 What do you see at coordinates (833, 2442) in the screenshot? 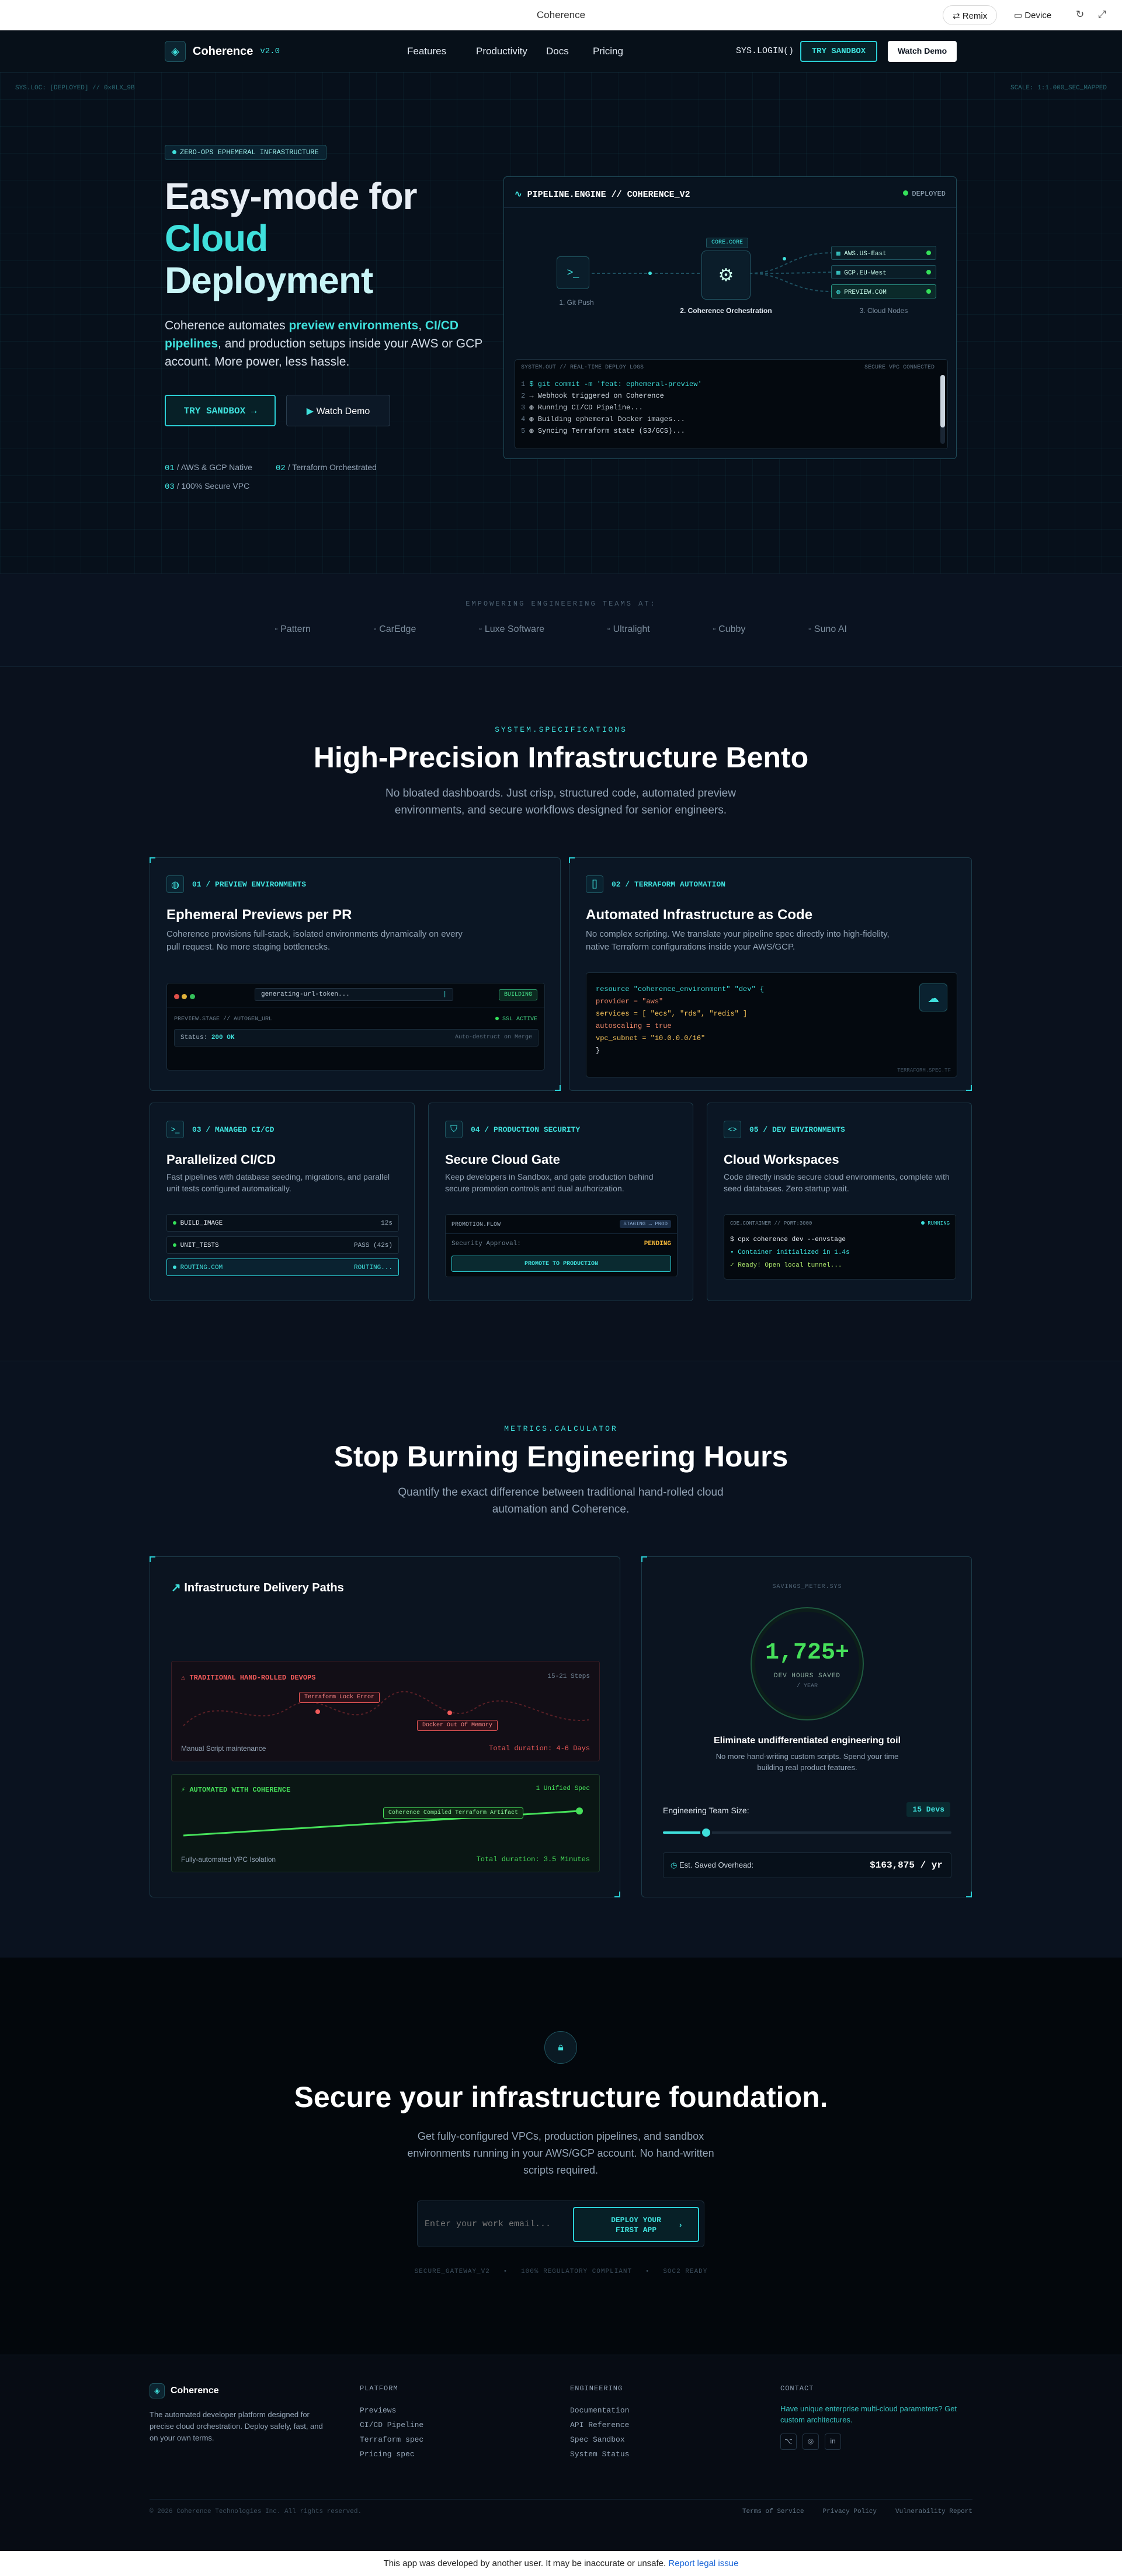
I see `linkedin-icon: in` at bounding box center [833, 2442].